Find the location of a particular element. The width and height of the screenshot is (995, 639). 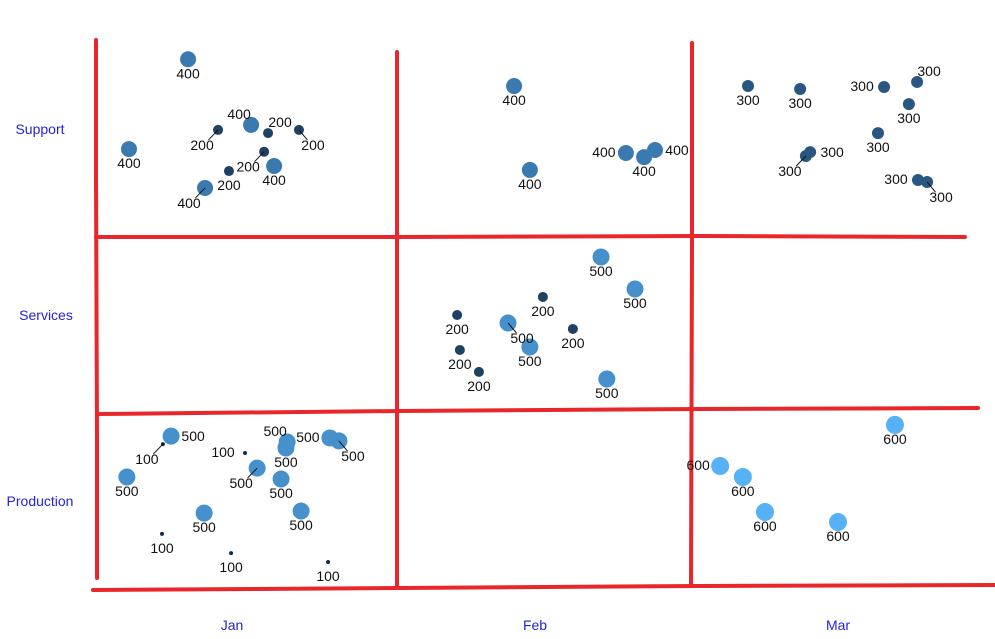

x-tick-label: Feb is located at coordinates (535, 625).